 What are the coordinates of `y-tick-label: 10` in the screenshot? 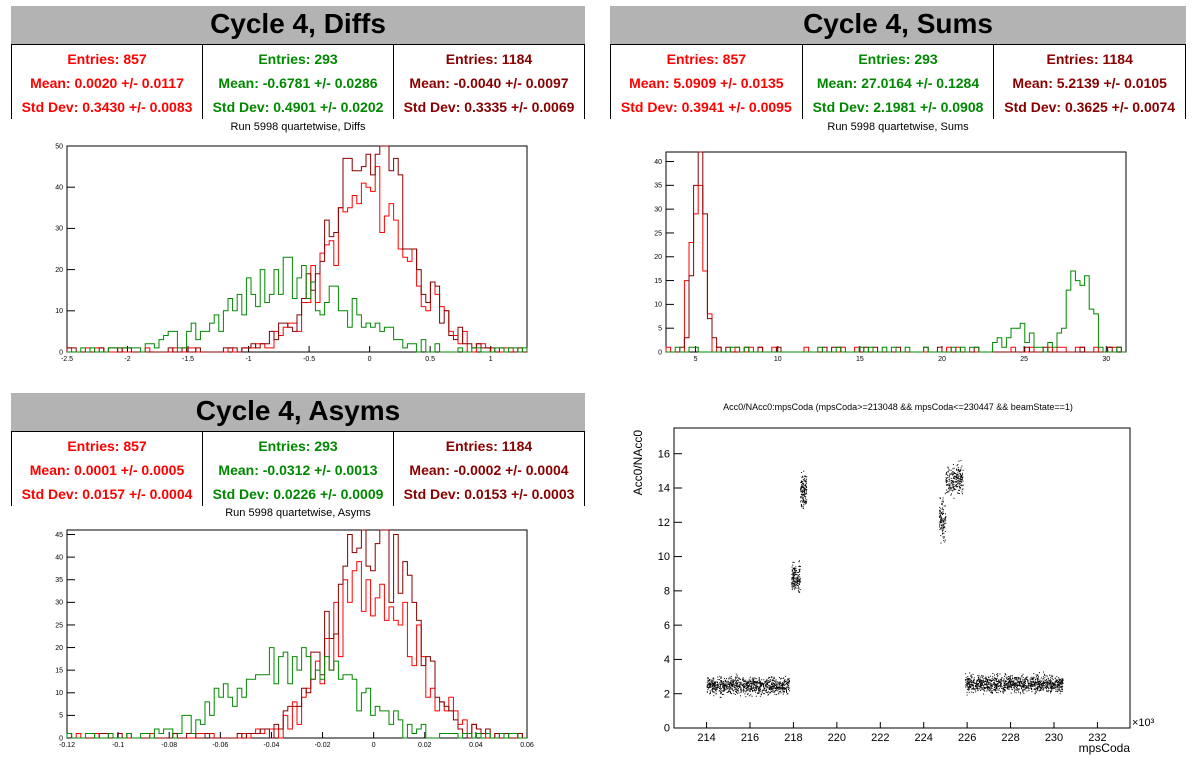 It's located at (59, 693).